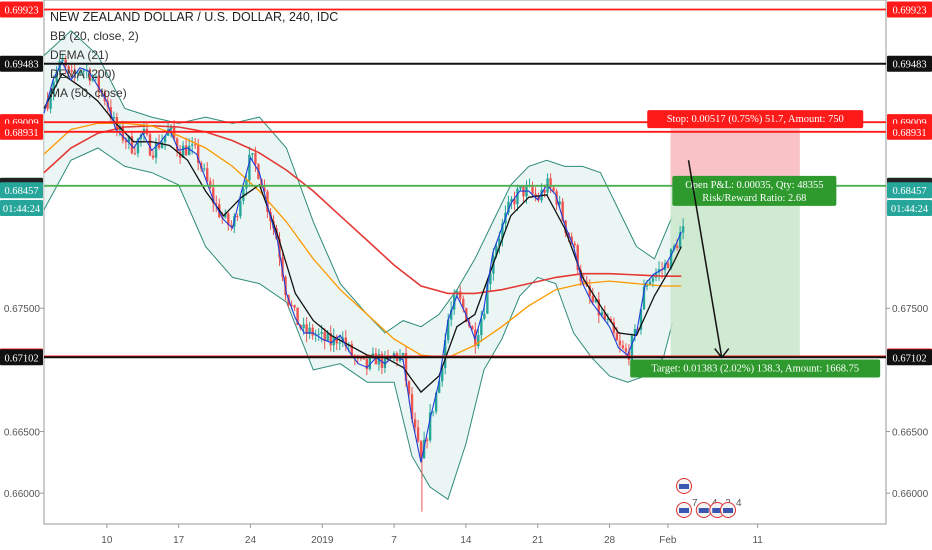  Describe the element at coordinates (94, 36) in the screenshot. I see `legend-bb: BB (20, close, 2)` at that location.